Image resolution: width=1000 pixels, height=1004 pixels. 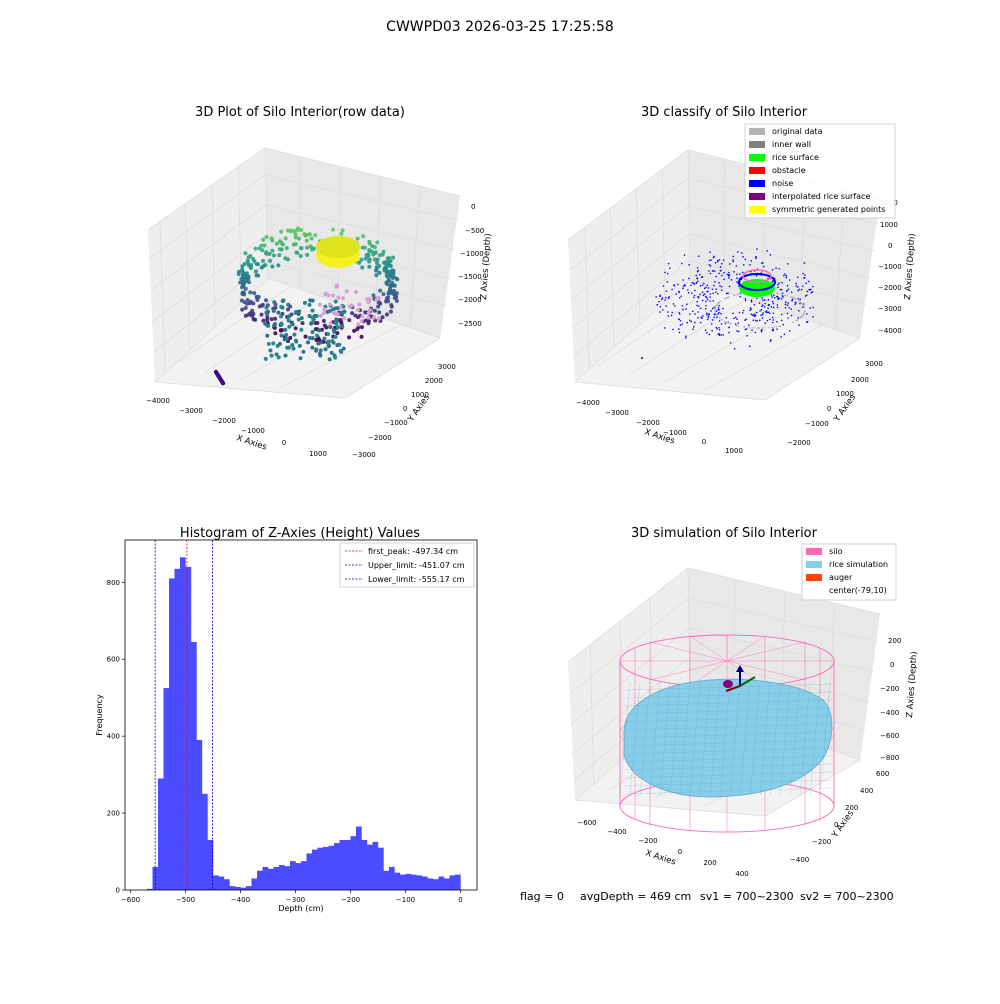 I want to click on figure-suptitle: CWWPD03 2026-03-25 17:25:58, so click(x=500, y=27).